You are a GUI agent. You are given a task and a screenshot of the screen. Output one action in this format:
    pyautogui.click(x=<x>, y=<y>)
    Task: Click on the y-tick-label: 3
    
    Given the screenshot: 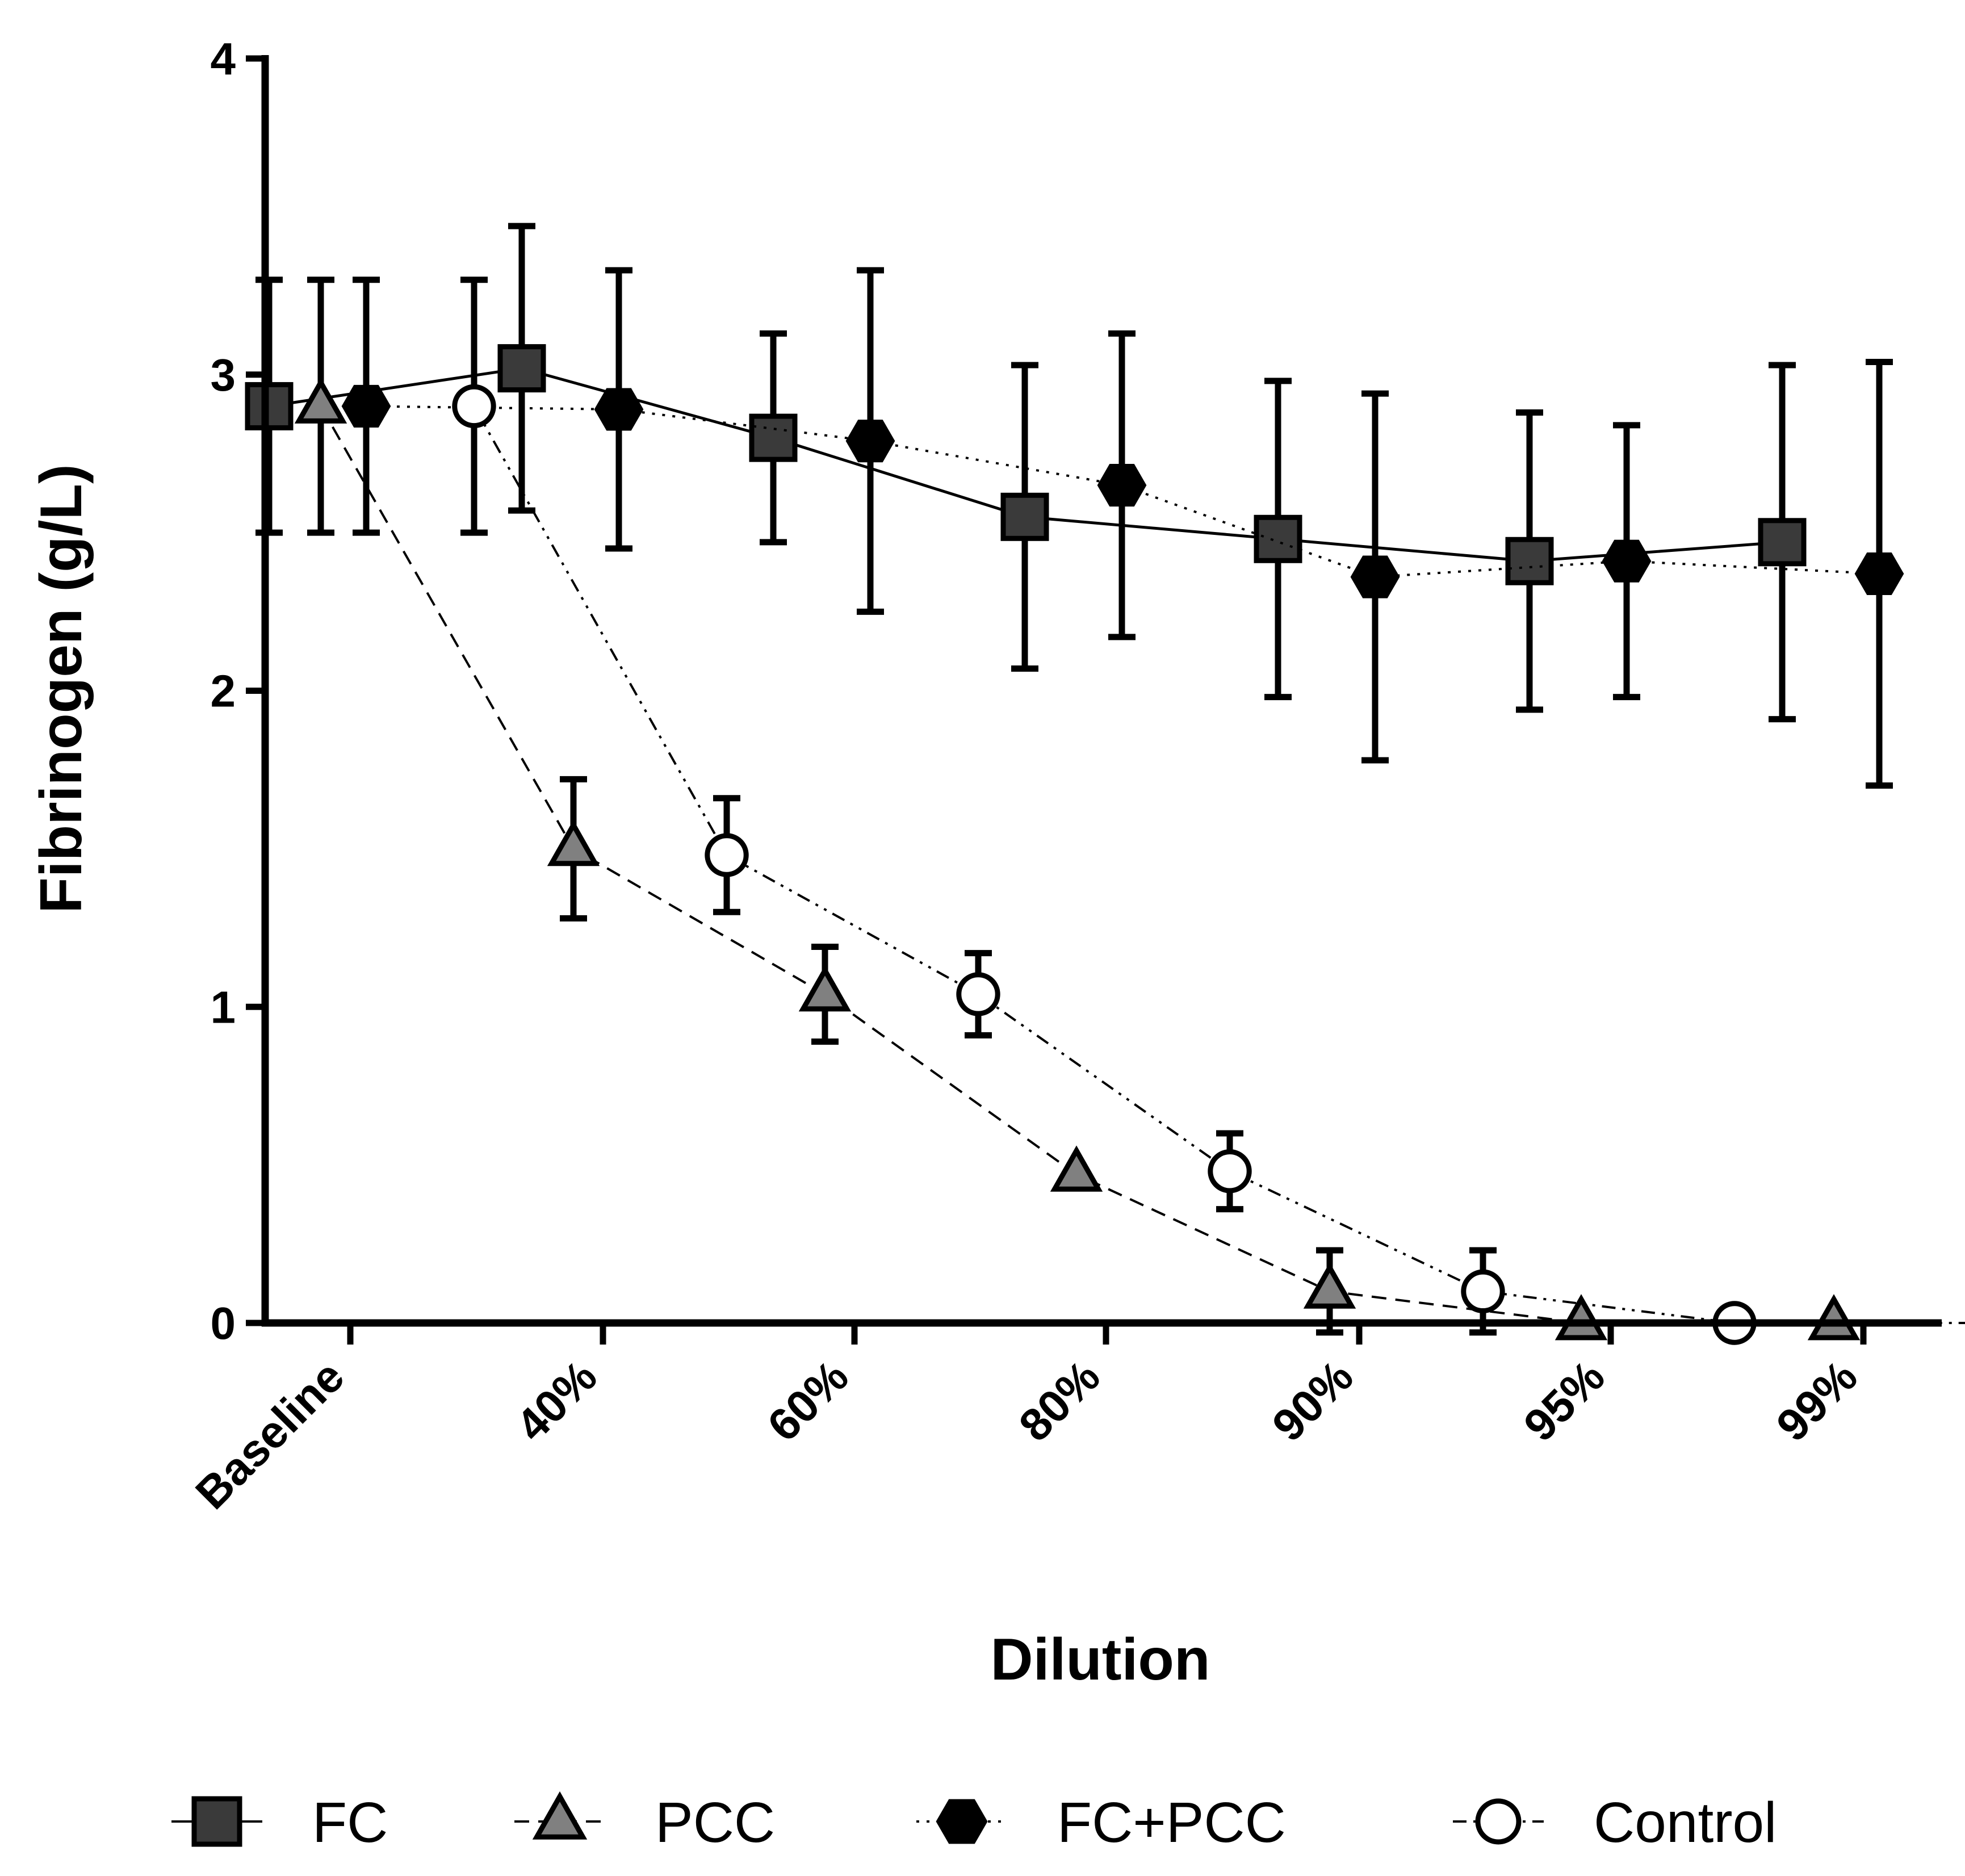 What is the action you would take?
    pyautogui.click(x=223, y=375)
    